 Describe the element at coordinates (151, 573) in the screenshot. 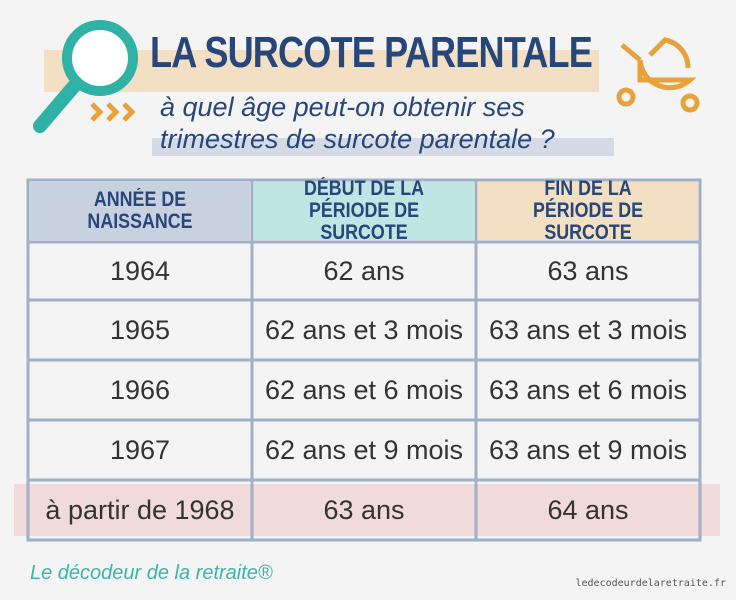

I see `brand: Le décodeur de la retraite®` at that location.